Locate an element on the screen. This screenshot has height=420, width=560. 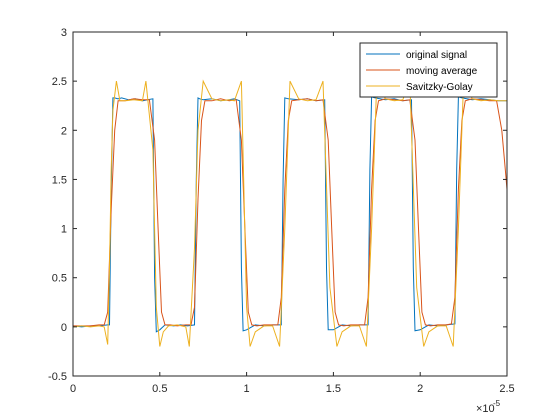
y-tick-label: 0 is located at coordinates (64, 328).